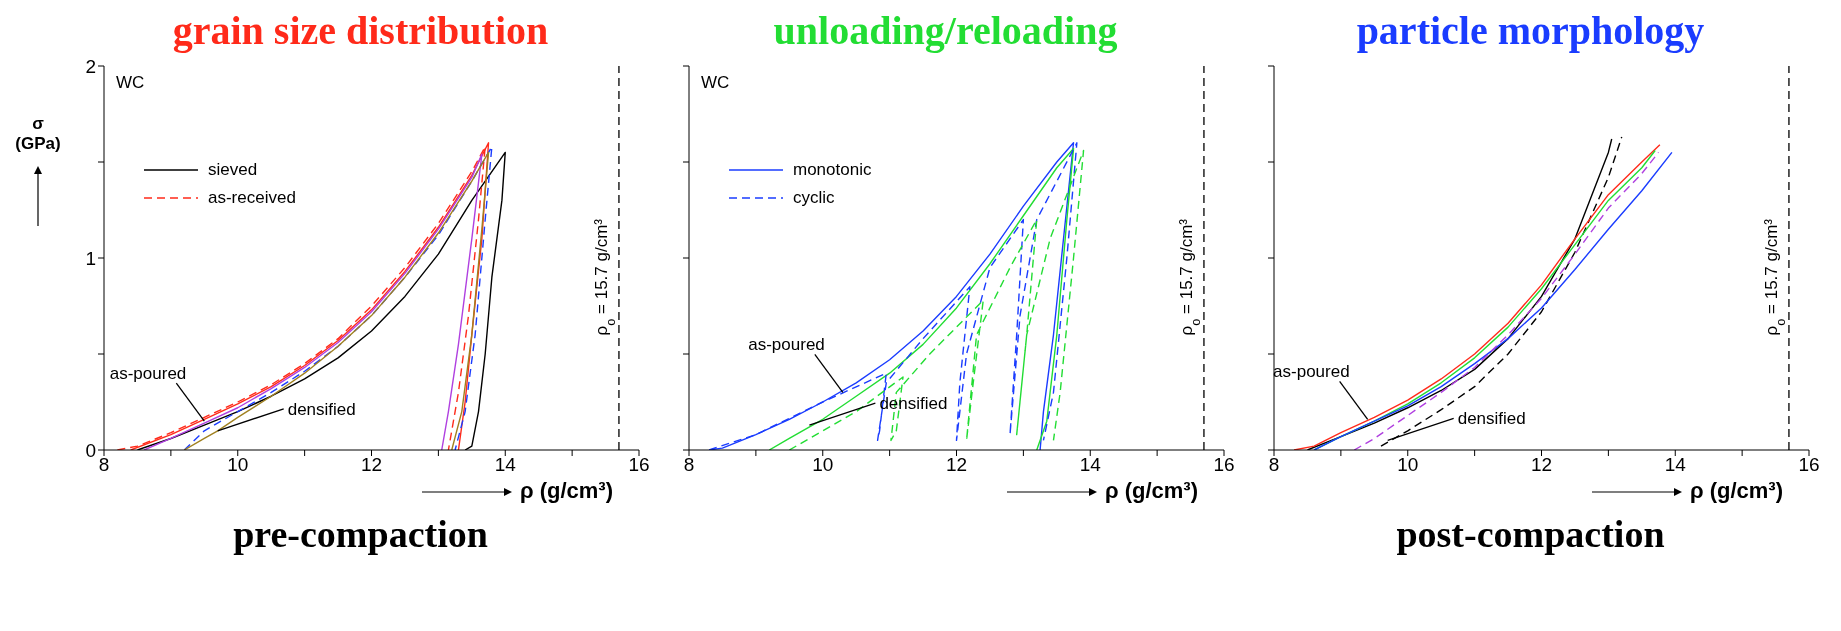 Image resolution: width=1841 pixels, height=631 pixels. I want to click on y-tick-label: 2, so click(90, 66).